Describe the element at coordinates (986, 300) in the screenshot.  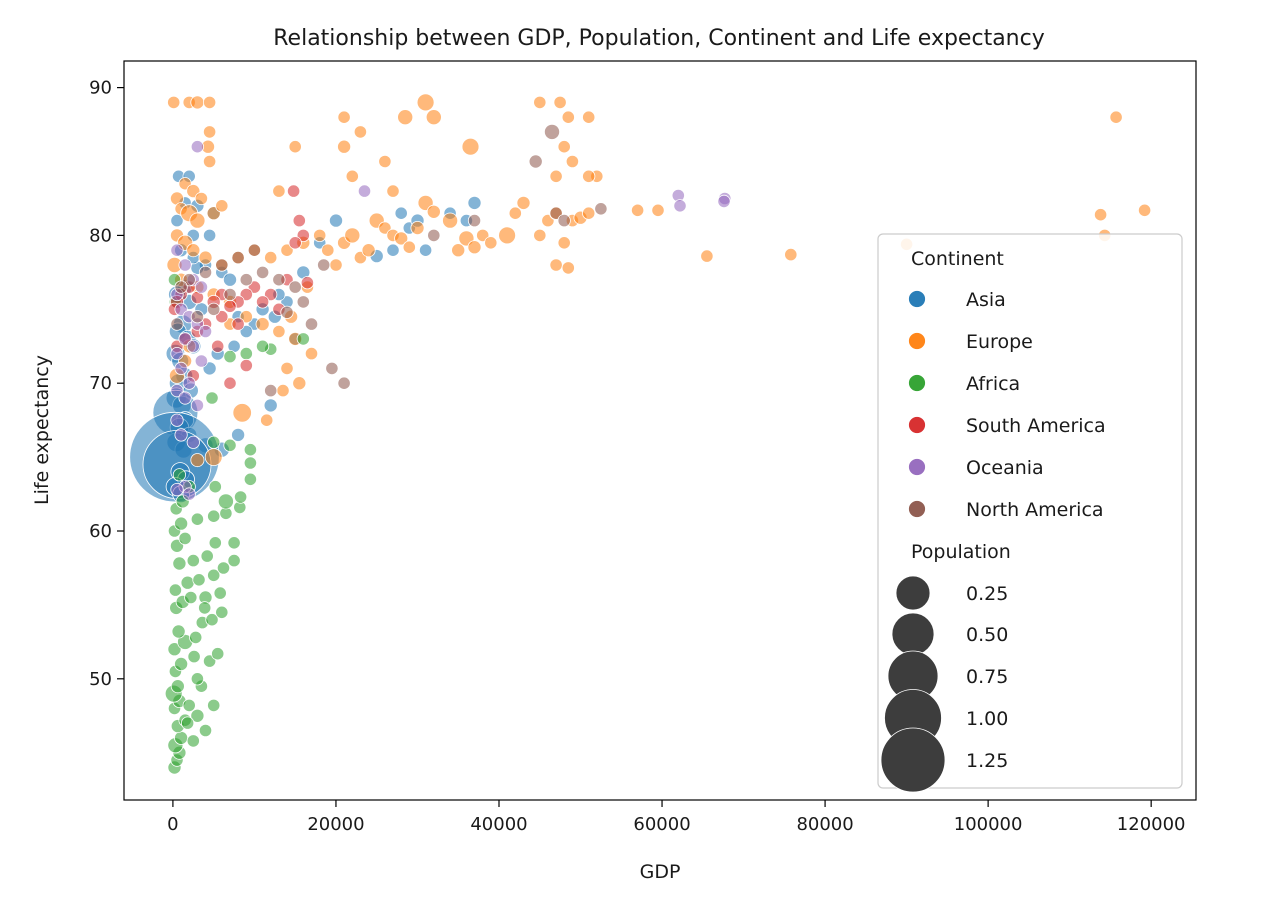
I see `legend-hue-label: Asia` at that location.